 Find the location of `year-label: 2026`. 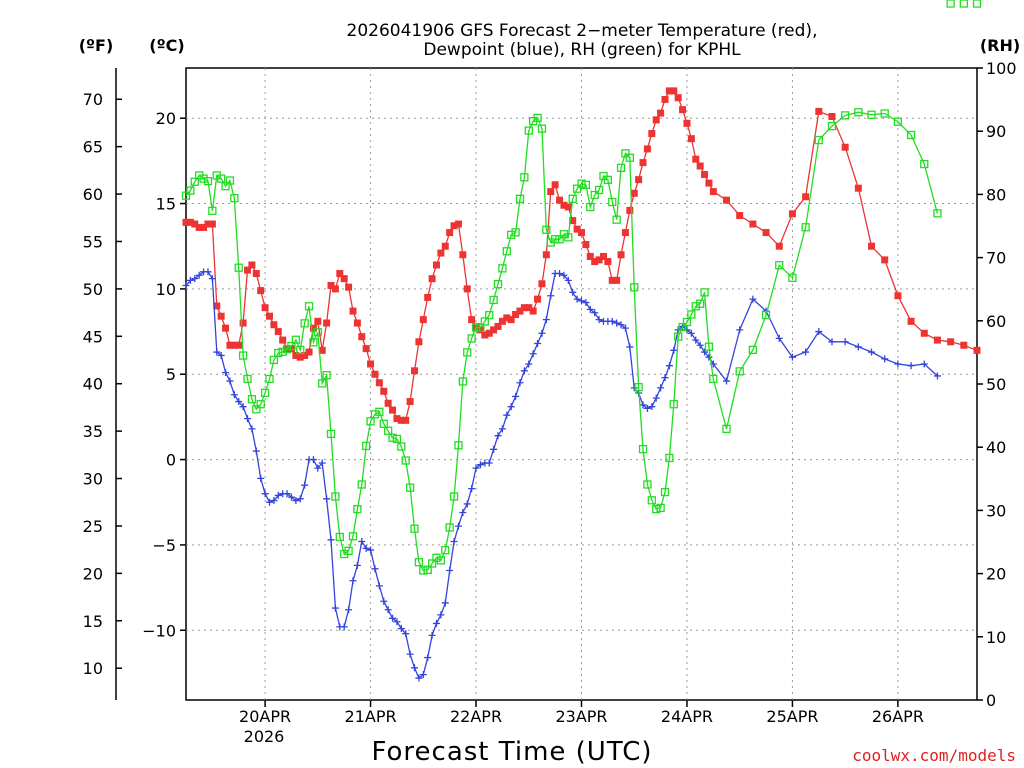

year-label: 2026 is located at coordinates (264, 736).